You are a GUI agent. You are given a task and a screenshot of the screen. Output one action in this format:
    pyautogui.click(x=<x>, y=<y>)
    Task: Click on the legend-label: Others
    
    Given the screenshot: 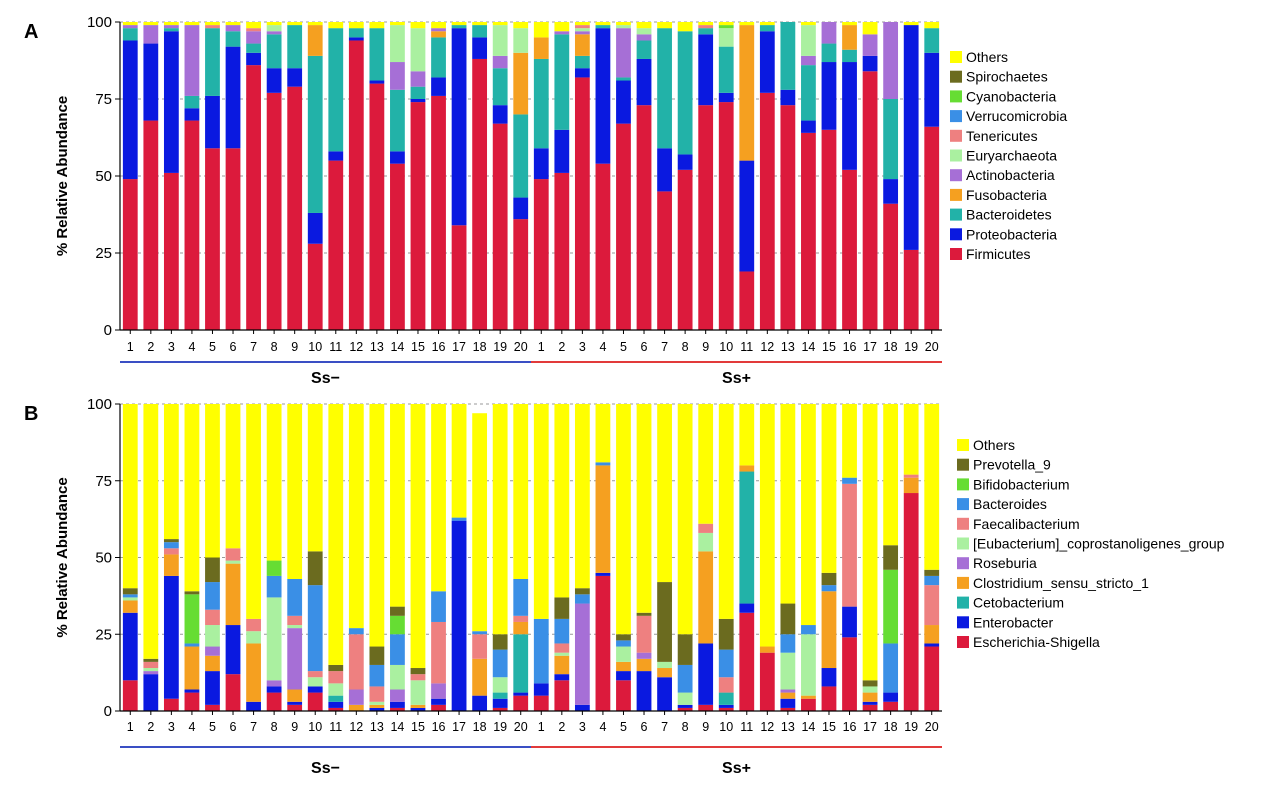 What is the action you would take?
    pyautogui.click(x=994, y=445)
    